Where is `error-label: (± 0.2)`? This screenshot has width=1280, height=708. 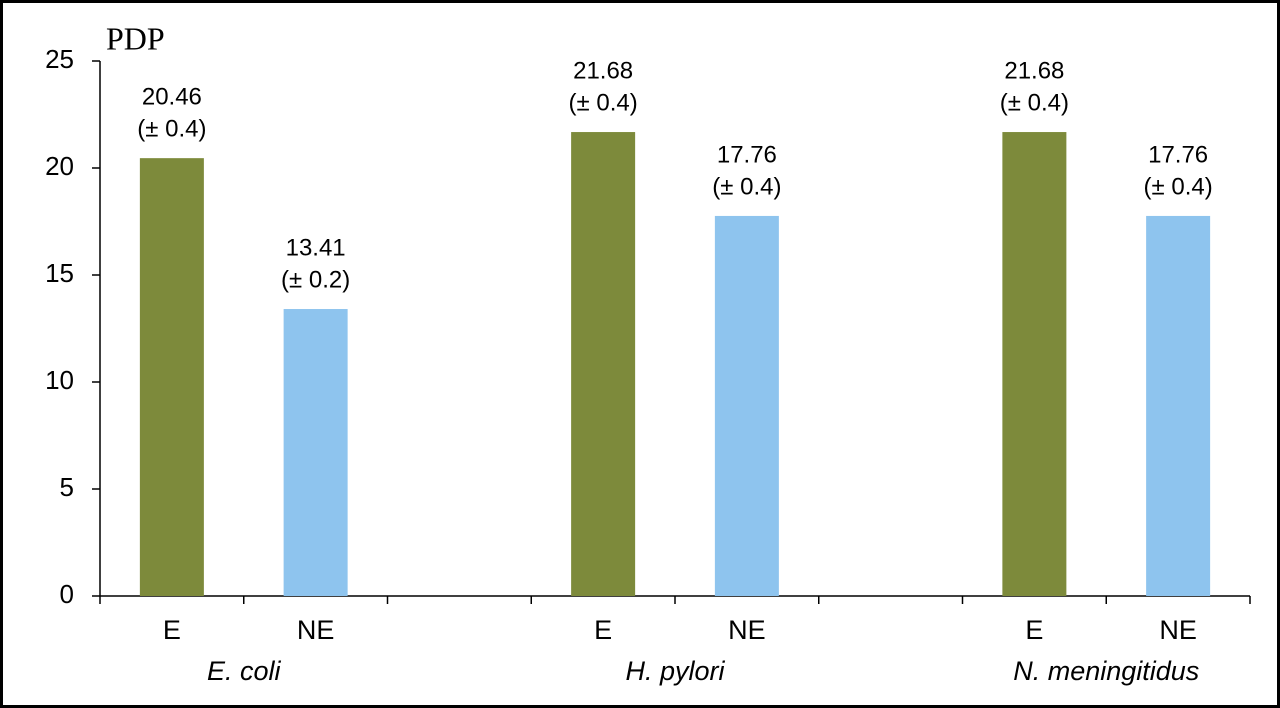
error-label: (± 0.2) is located at coordinates (315, 279).